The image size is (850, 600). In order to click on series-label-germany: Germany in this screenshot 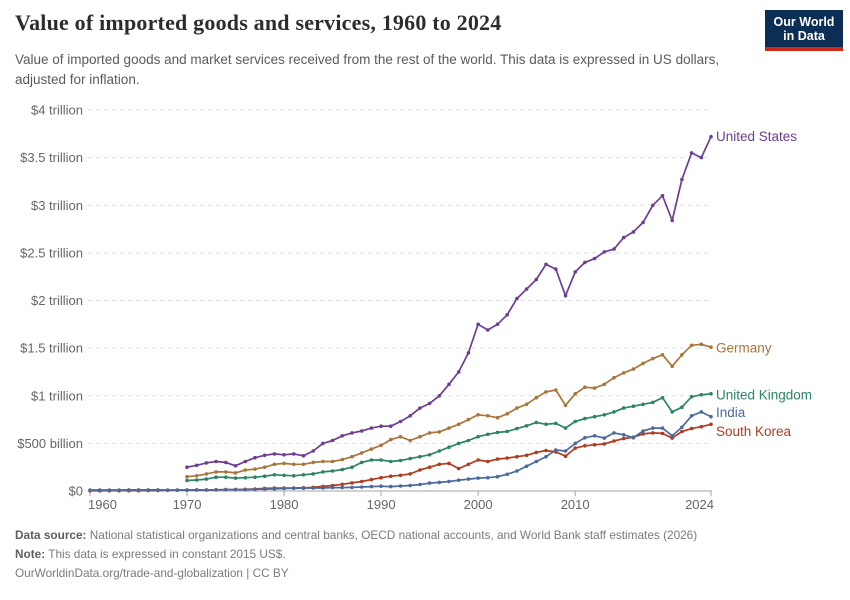, I will do `click(744, 348)`.